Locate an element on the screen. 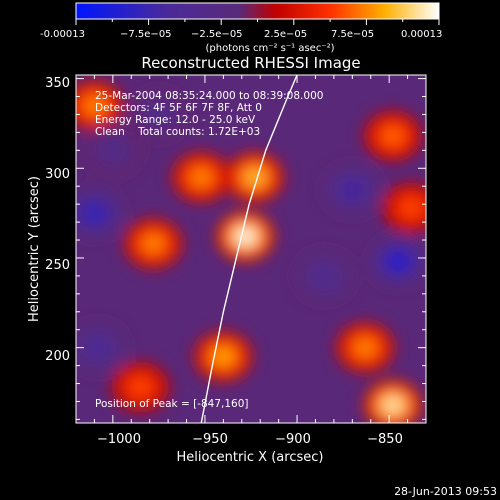 The image size is (500, 500). annotation-total-counts: Clean Total counts: 1.72E+03 is located at coordinates (177, 132).